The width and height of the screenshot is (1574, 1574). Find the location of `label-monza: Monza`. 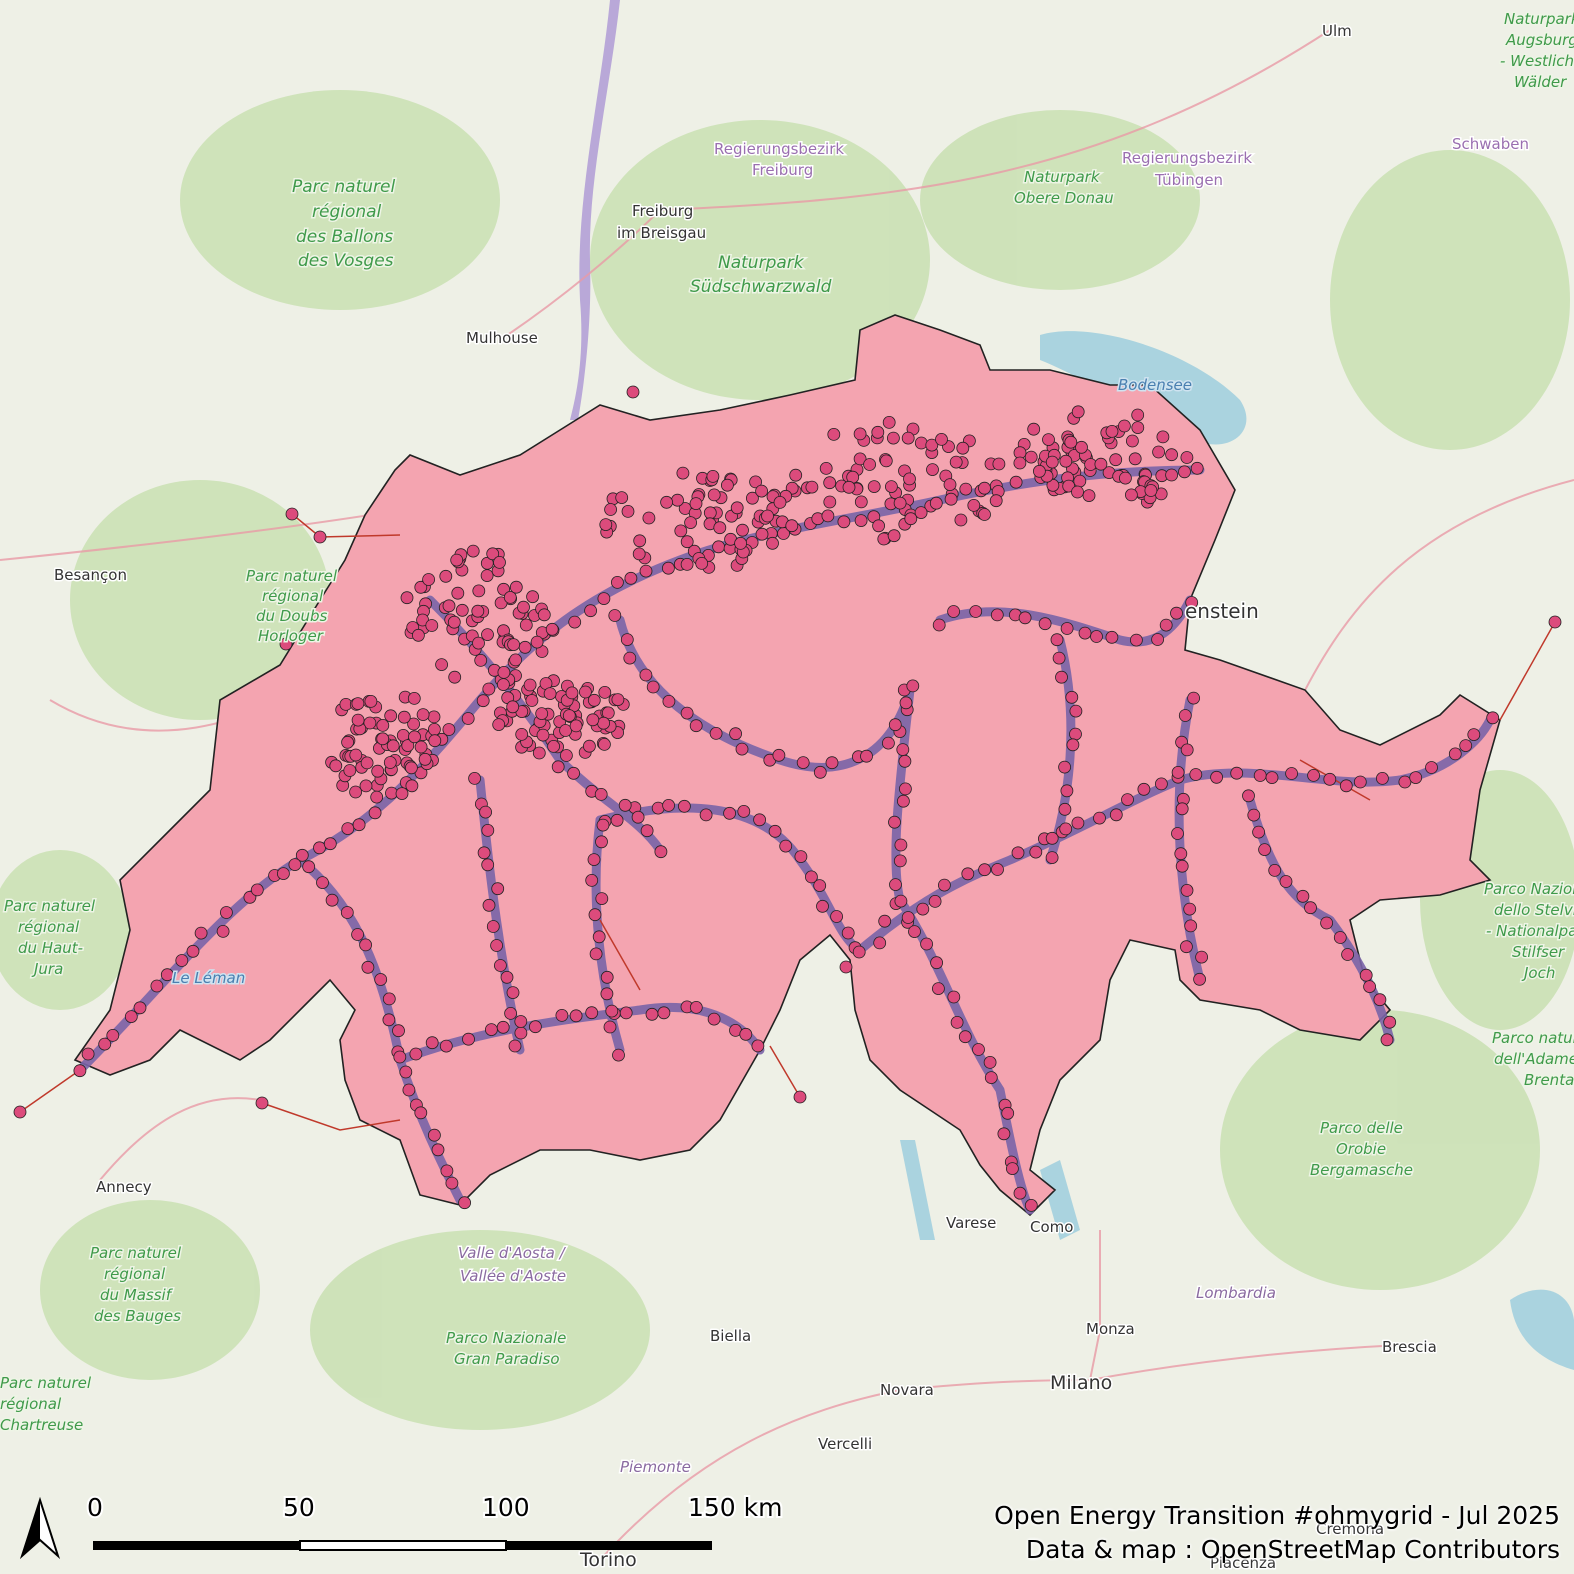

label-monza: Monza is located at coordinates (1110, 1329).